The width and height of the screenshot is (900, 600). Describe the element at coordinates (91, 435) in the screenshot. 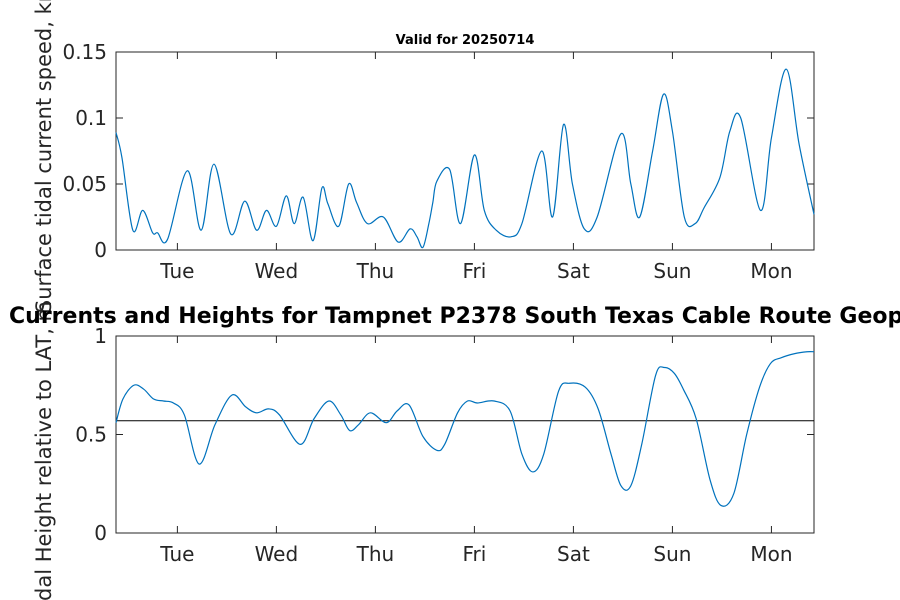

I see `tidal-height-y-tick-label: 0.5` at that location.